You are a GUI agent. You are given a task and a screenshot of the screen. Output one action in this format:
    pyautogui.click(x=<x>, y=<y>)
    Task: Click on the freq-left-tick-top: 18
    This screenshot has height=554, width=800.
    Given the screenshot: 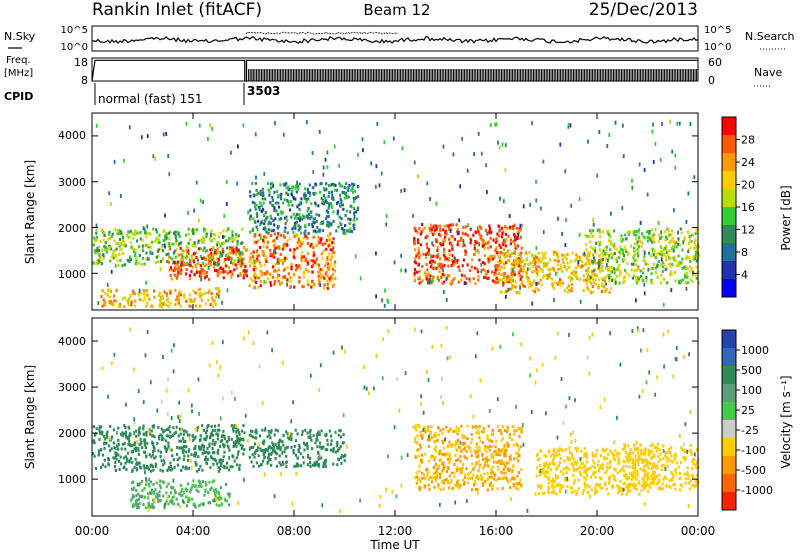 What is the action you would take?
    pyautogui.click(x=81, y=62)
    